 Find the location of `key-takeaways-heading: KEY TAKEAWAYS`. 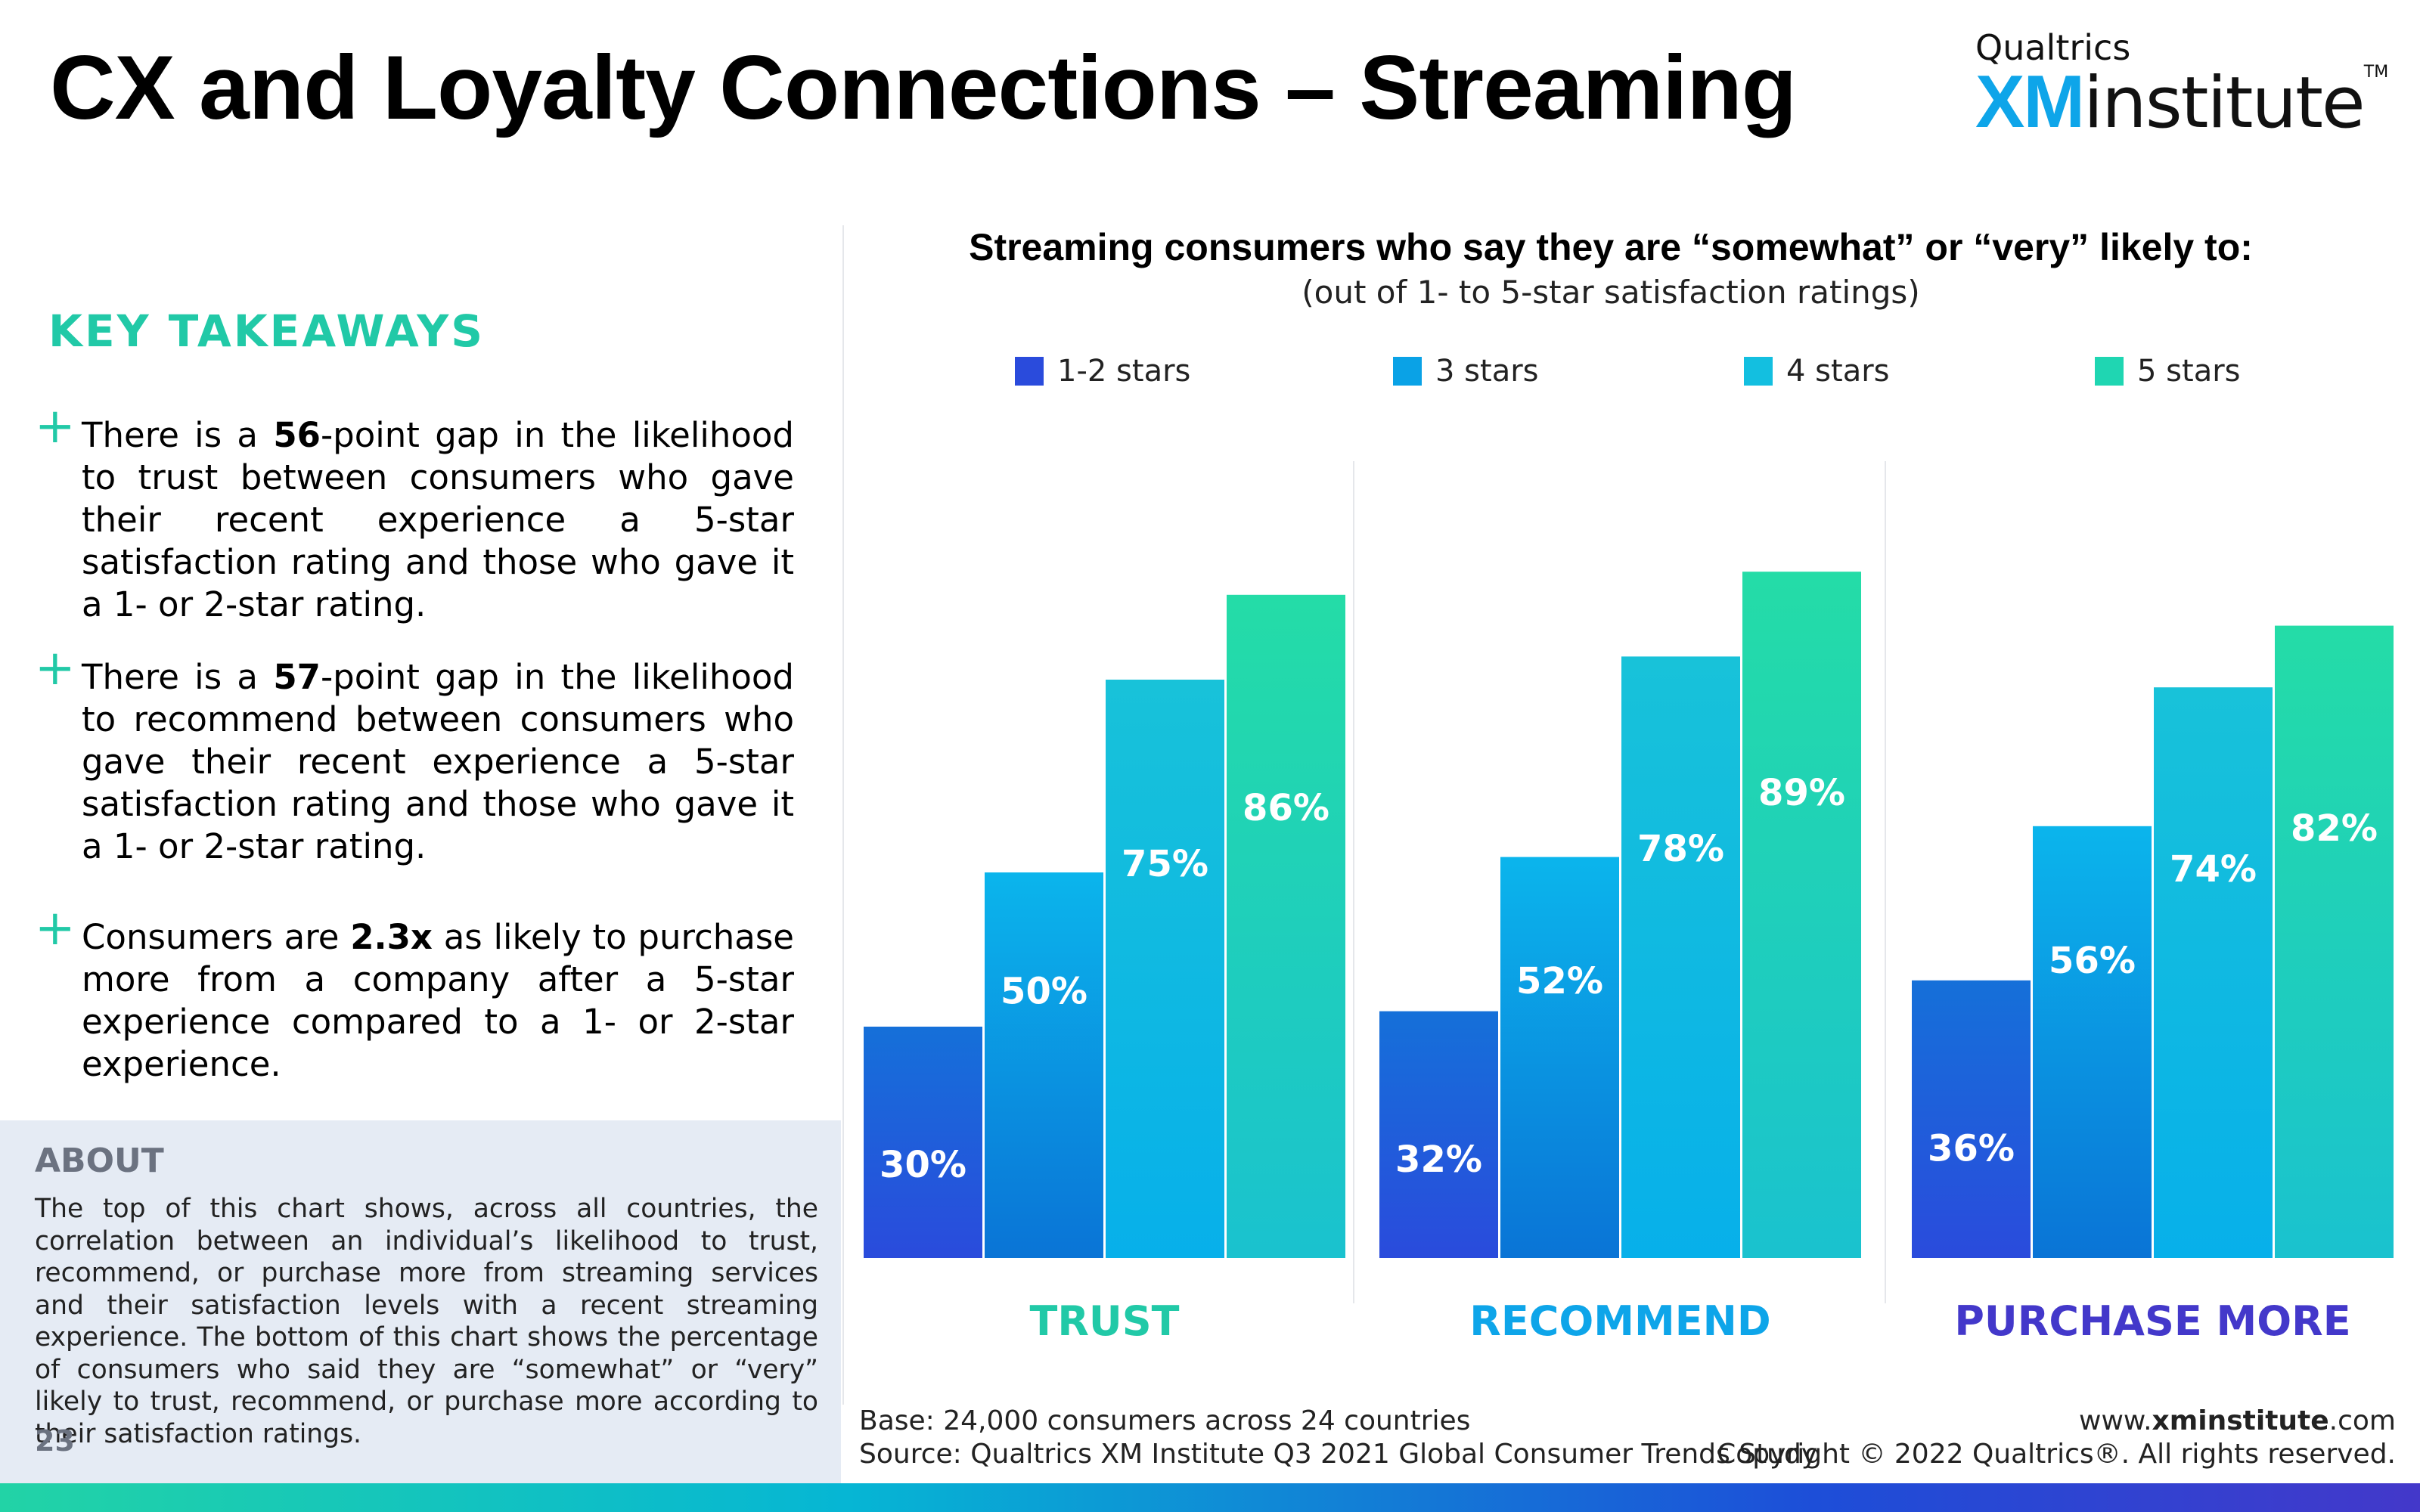

key-takeaways-heading: KEY TAKEAWAYS is located at coordinates (267, 331).